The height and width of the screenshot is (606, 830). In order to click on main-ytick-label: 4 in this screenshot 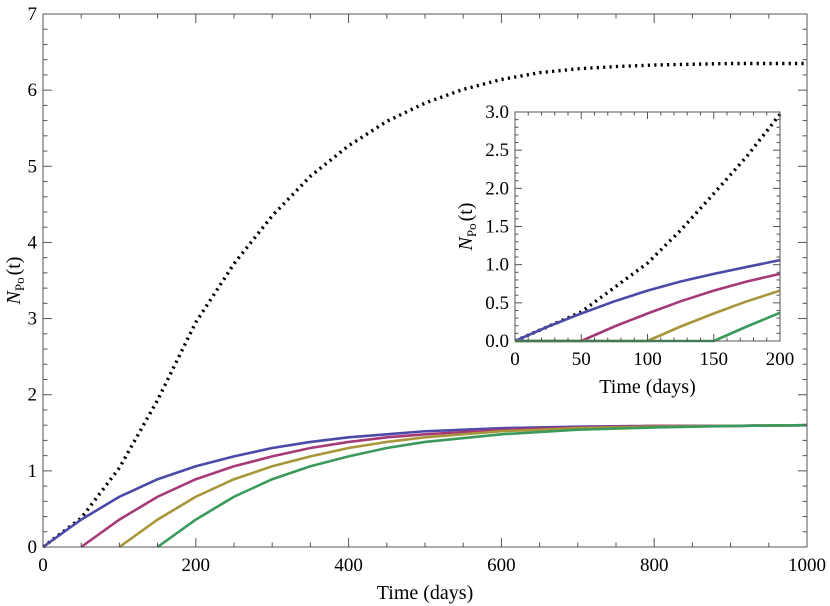, I will do `click(33, 242)`.